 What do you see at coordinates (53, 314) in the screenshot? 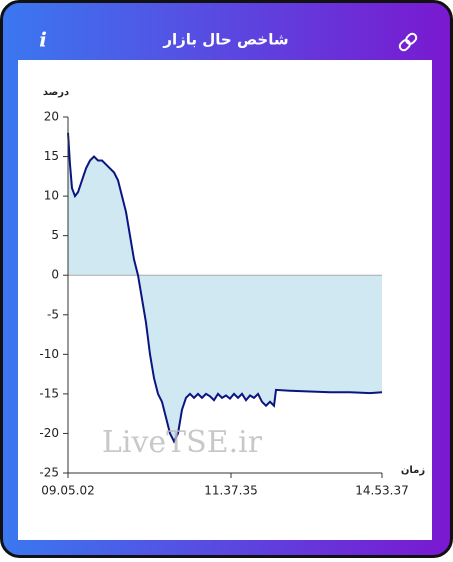
I see `y-tick-label: -5` at bounding box center [53, 314].